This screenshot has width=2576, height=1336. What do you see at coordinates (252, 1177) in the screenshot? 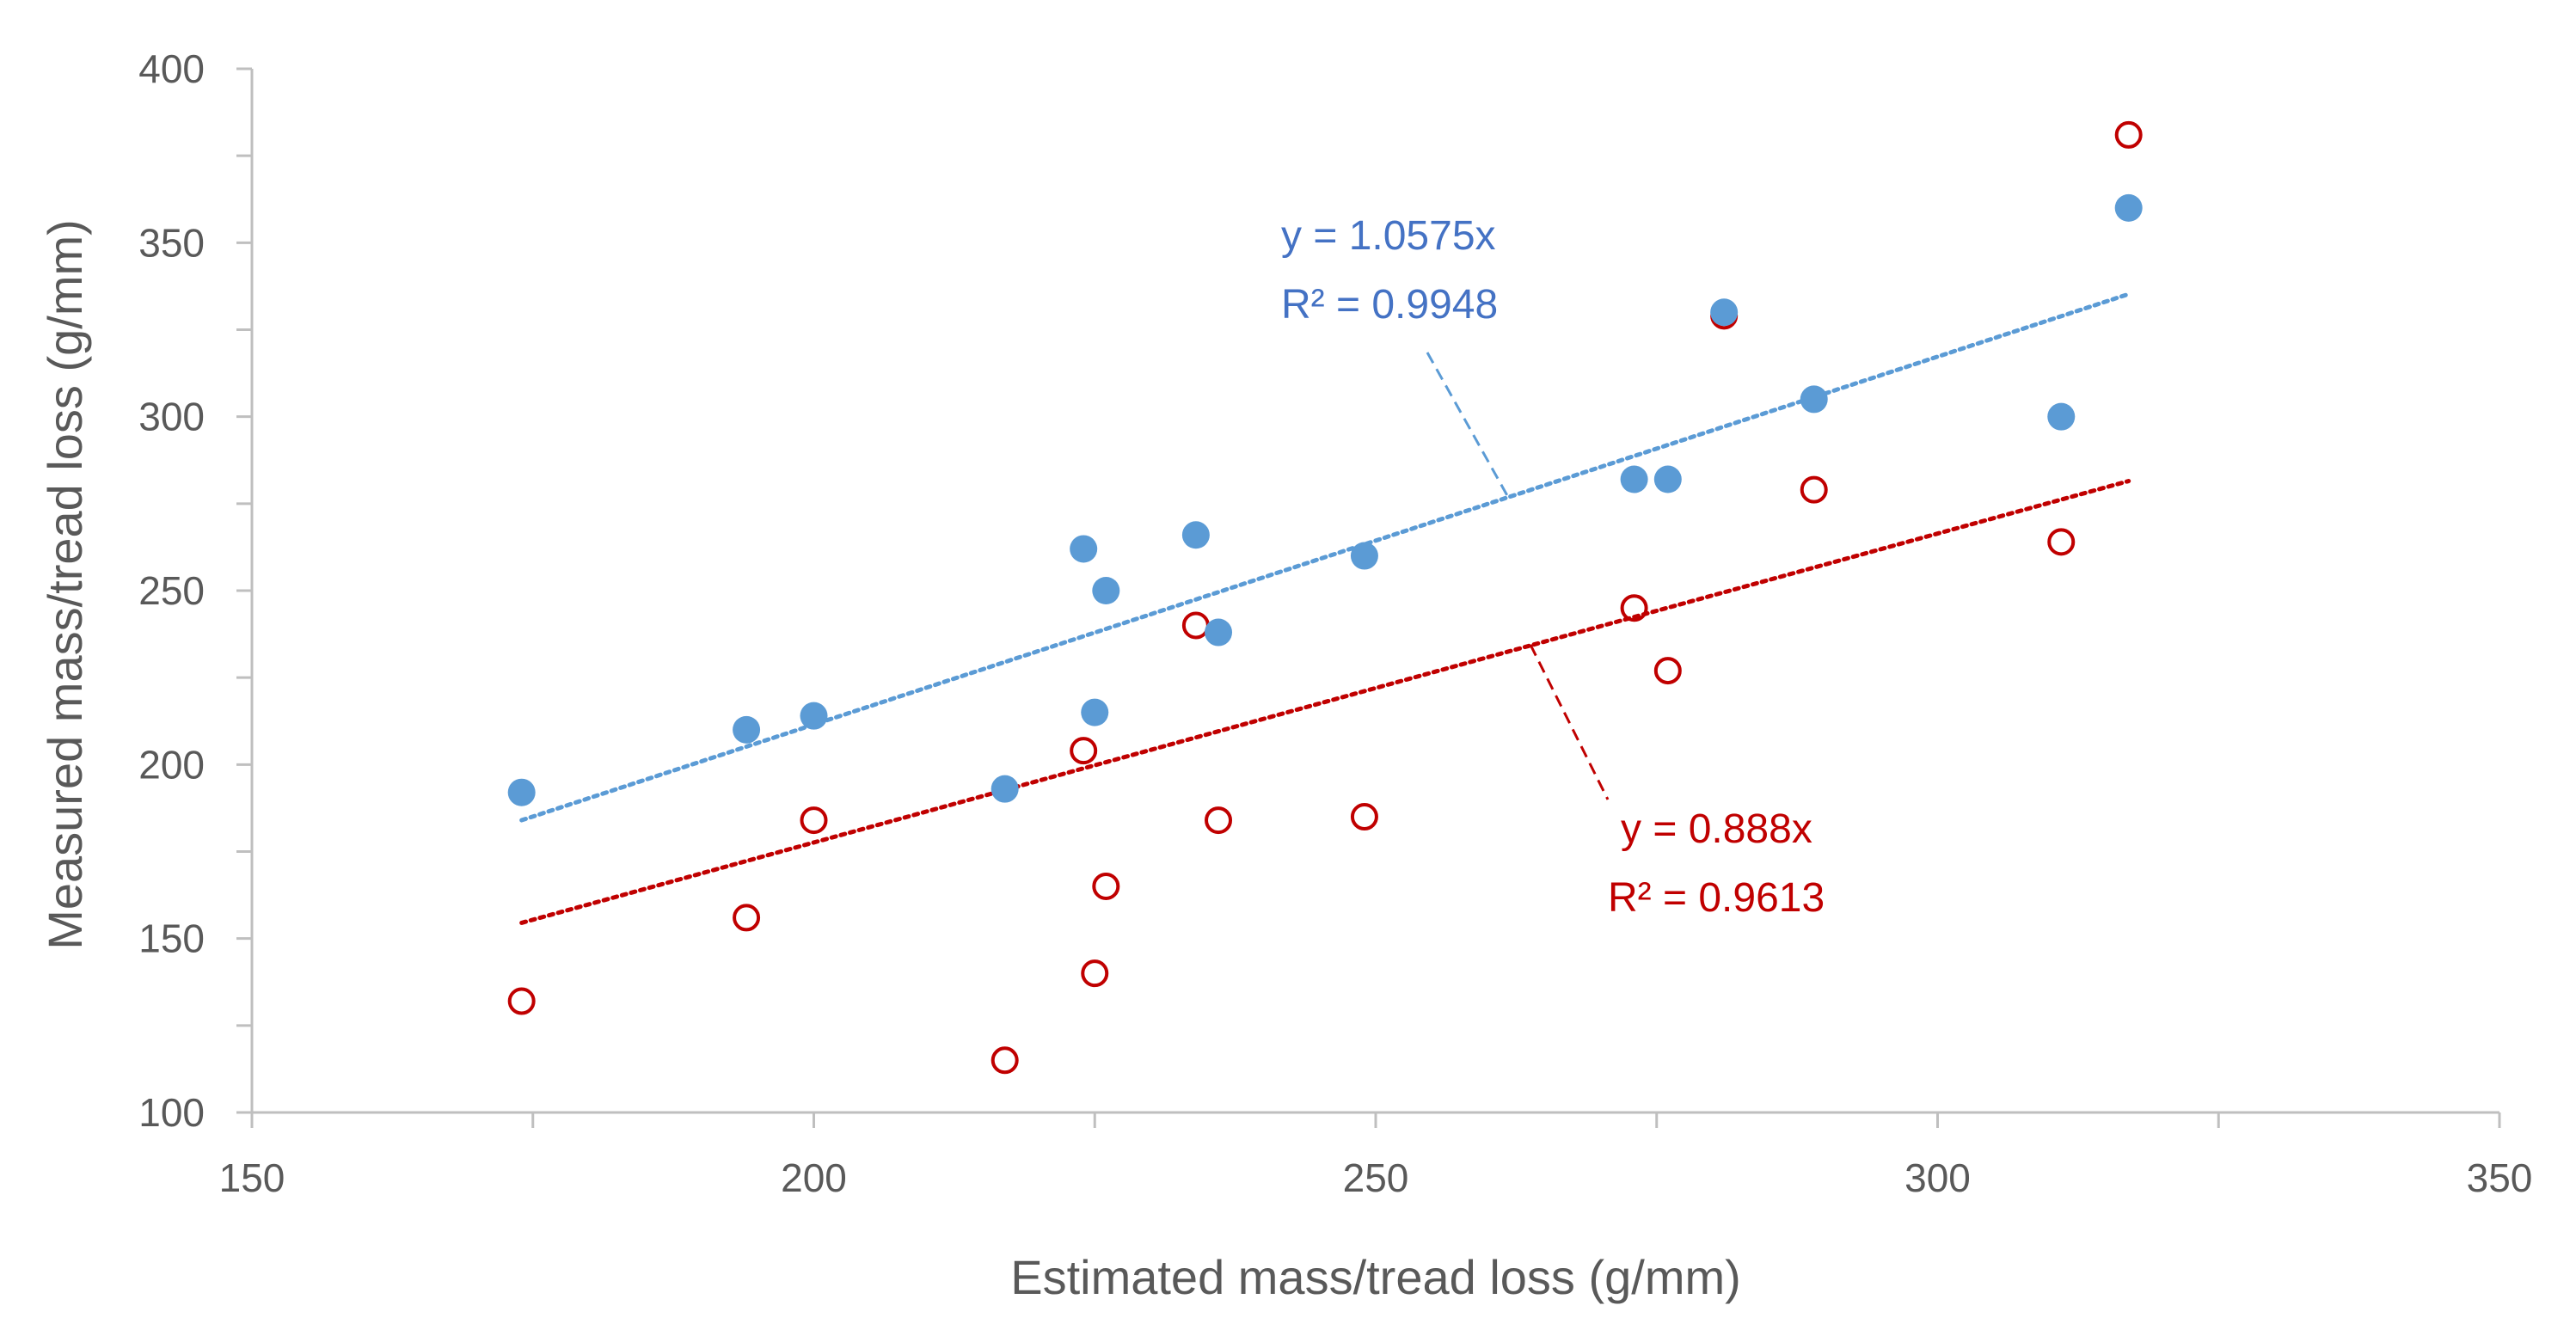
I see `x-tick-label: 150` at bounding box center [252, 1177].